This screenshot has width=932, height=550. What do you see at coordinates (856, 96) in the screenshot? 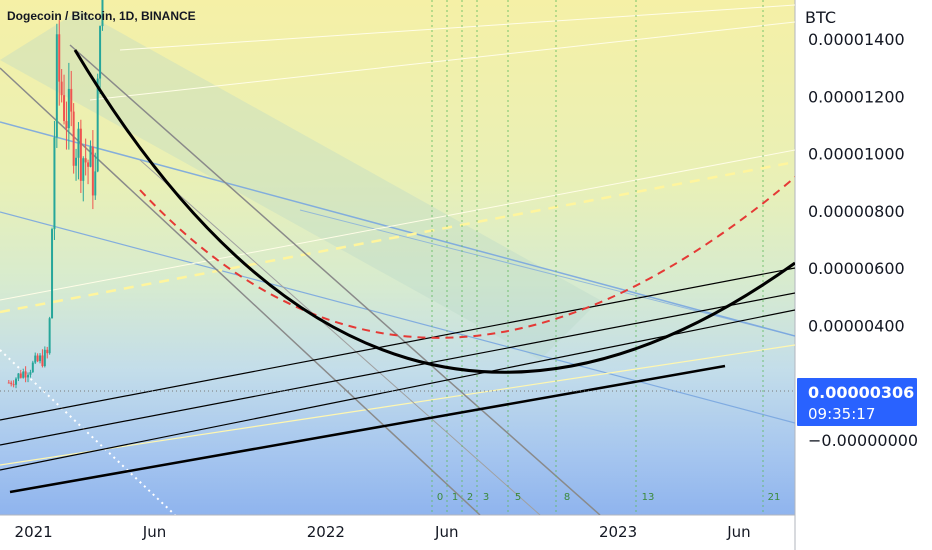
I see `y-tick-label: 0.00001200` at bounding box center [856, 96].